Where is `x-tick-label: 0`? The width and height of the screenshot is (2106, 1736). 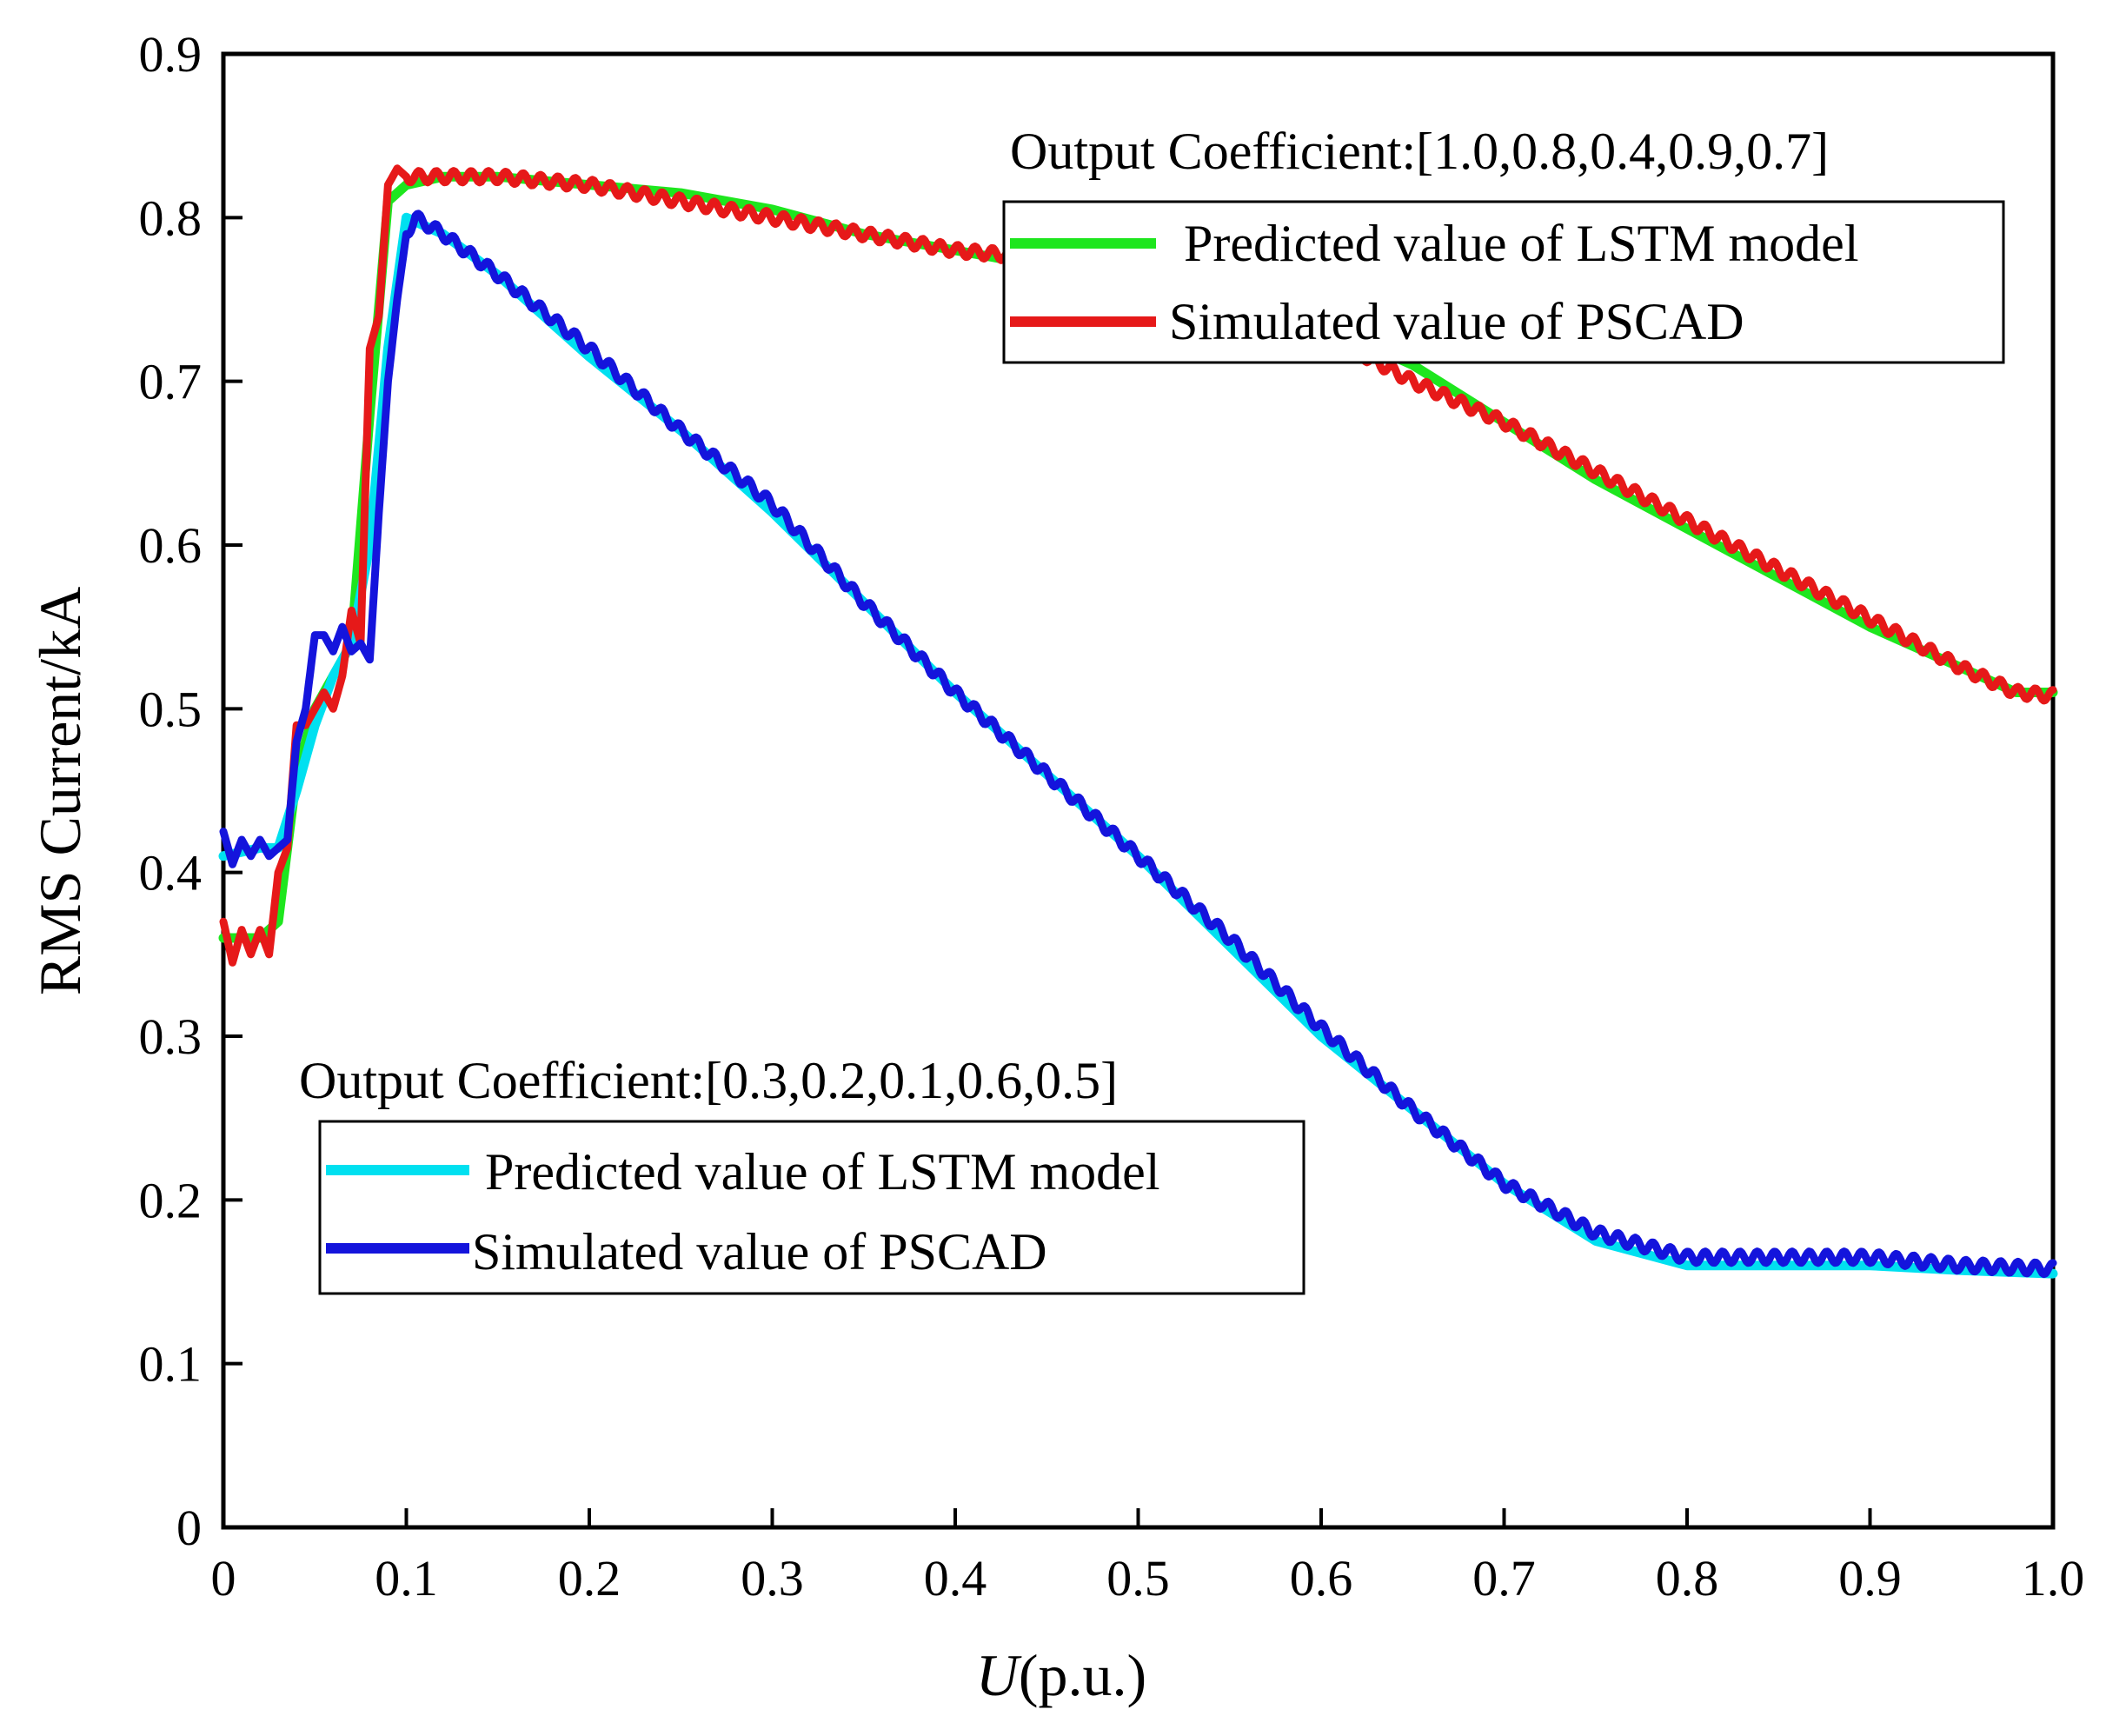
x-tick-label: 0 is located at coordinates (223, 1578).